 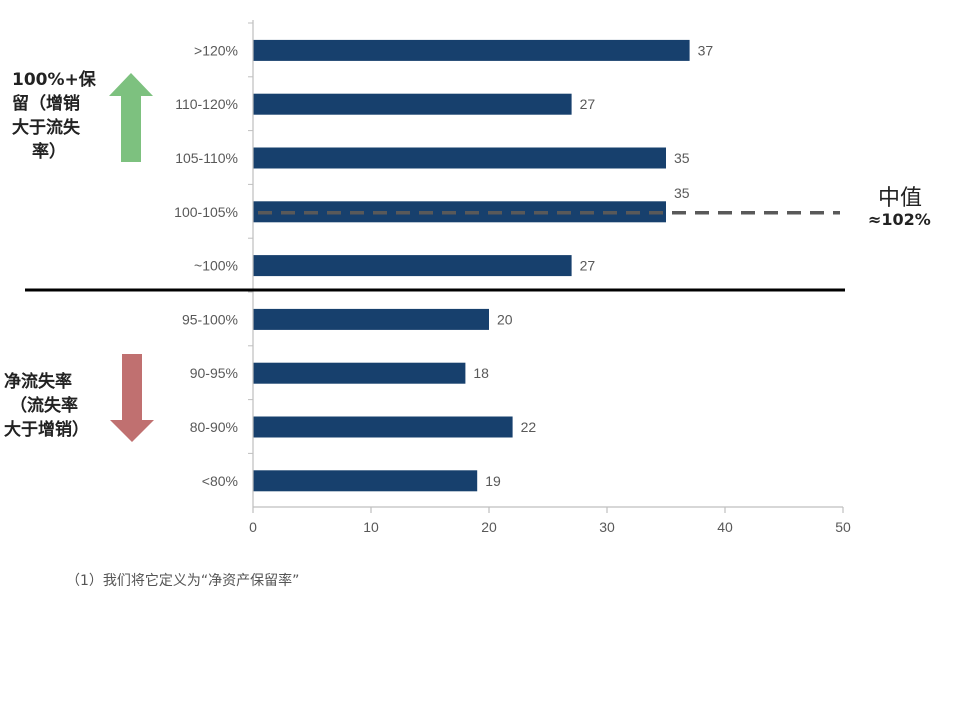 I want to click on footnote: （1）我们将它定义为“净资产保留率”, so click(x=183, y=581).